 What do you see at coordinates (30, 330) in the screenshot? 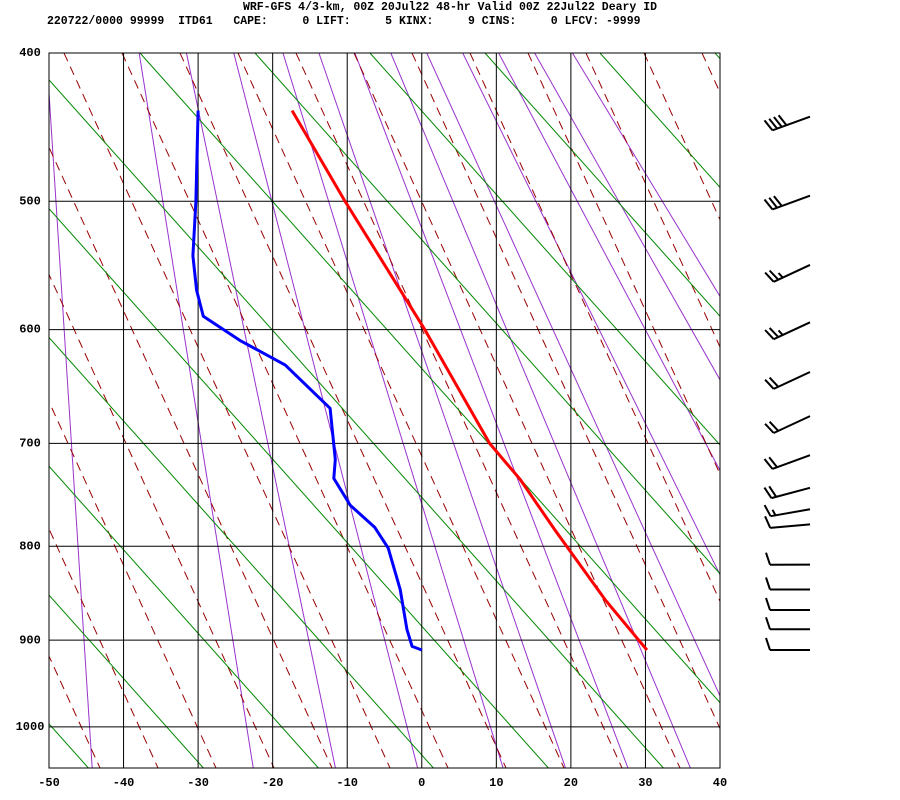
I see `y-tick-label: 600` at bounding box center [30, 330].